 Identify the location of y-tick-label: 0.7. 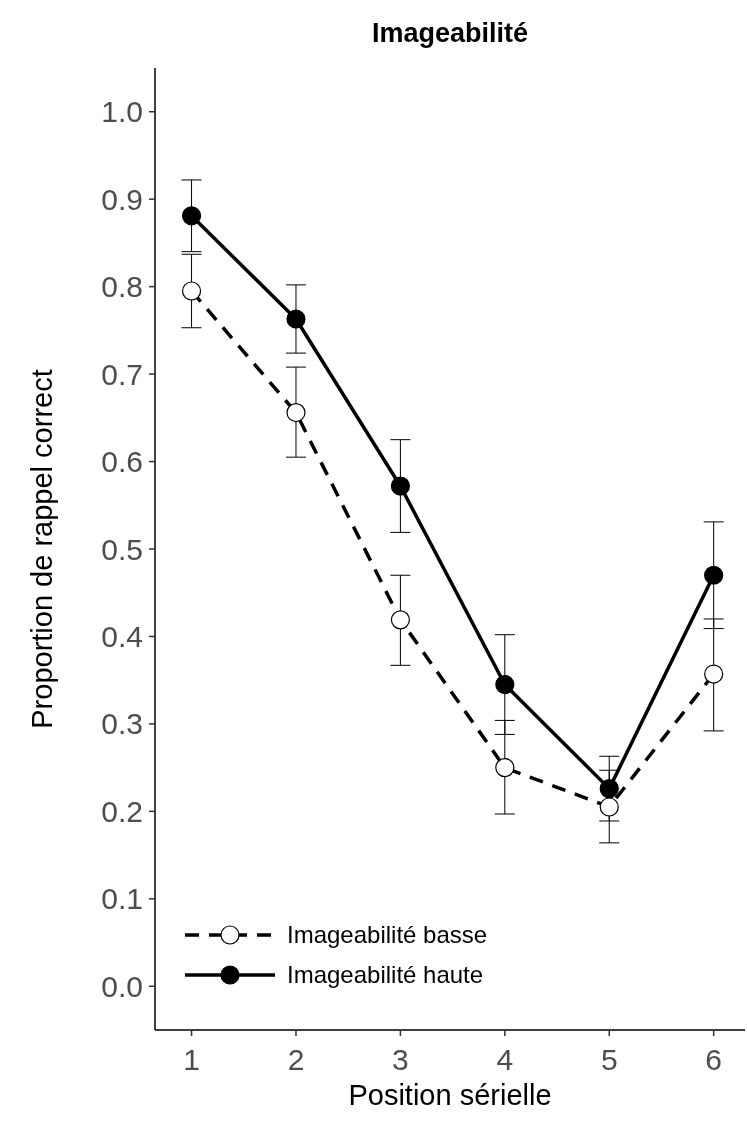
(122, 374).